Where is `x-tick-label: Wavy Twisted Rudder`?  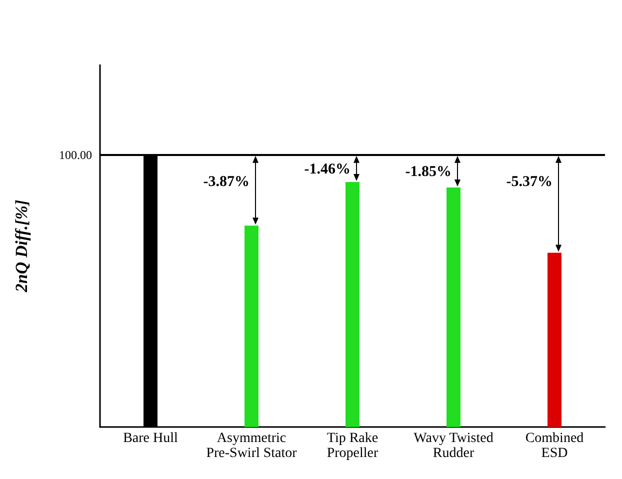 x-tick-label: Wavy Twisted Rudder is located at coordinates (454, 446).